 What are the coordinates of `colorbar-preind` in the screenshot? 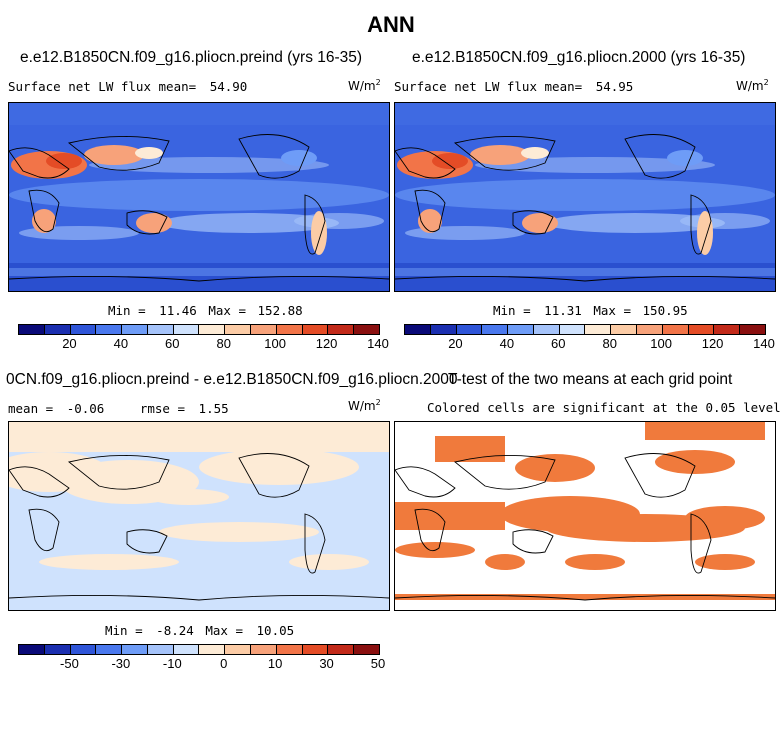 It's located at (199, 329).